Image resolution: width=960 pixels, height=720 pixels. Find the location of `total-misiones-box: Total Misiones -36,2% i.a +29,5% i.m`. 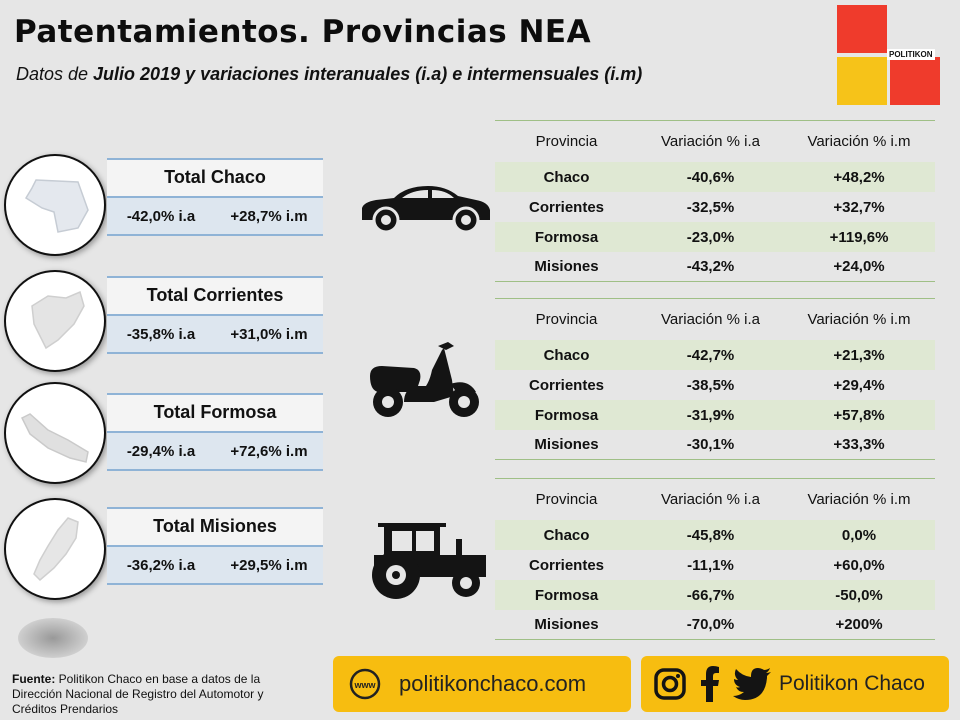

total-misiones-box: Total Misiones -36,2% i.a +29,5% i.m is located at coordinates (215, 547).